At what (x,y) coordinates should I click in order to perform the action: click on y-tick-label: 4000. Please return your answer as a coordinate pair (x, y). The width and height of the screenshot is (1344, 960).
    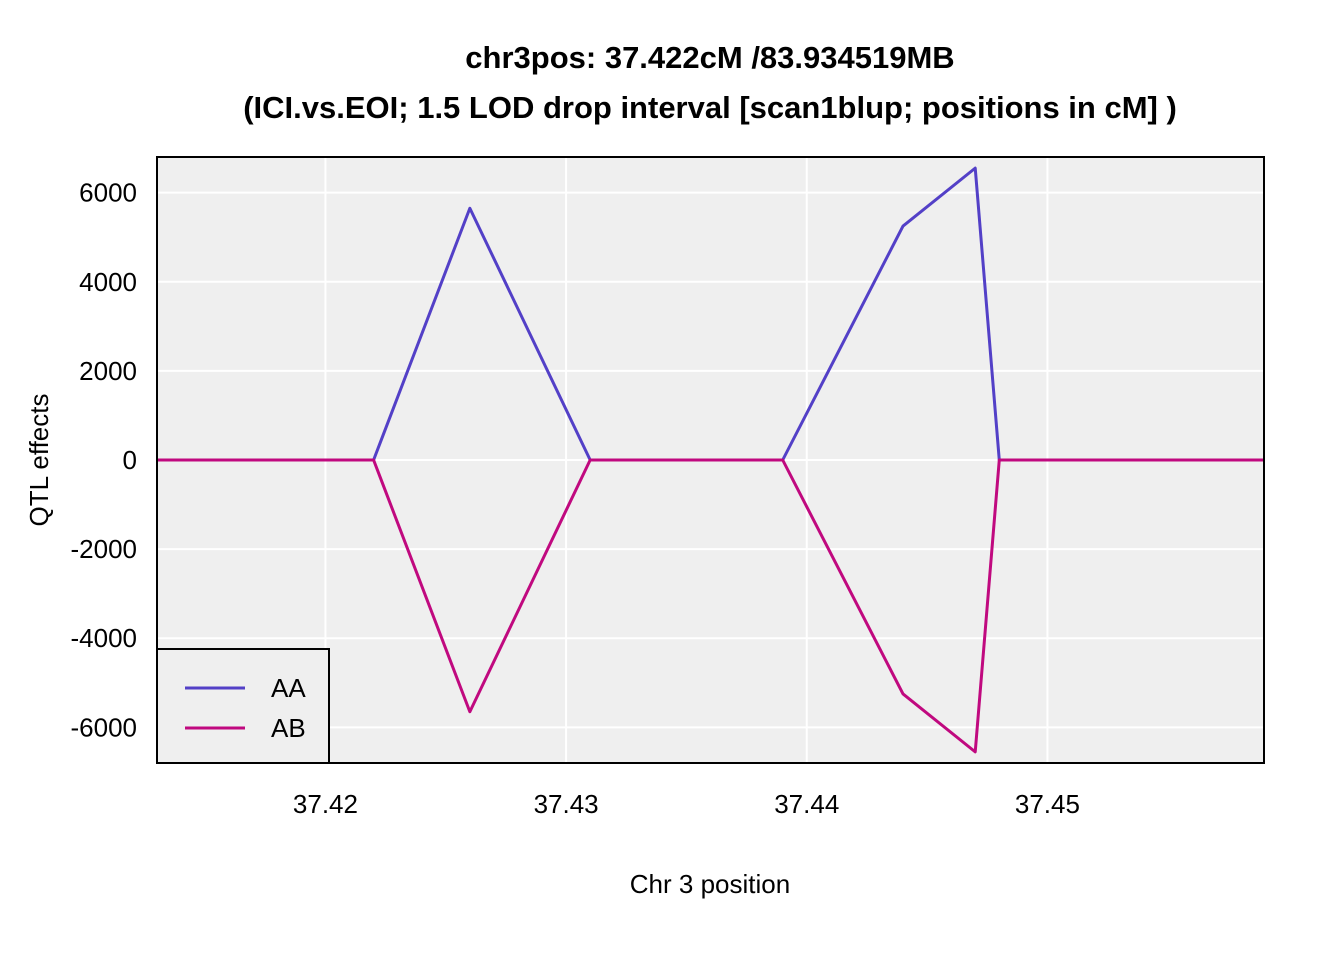
    Looking at the image, I should click on (108, 282).